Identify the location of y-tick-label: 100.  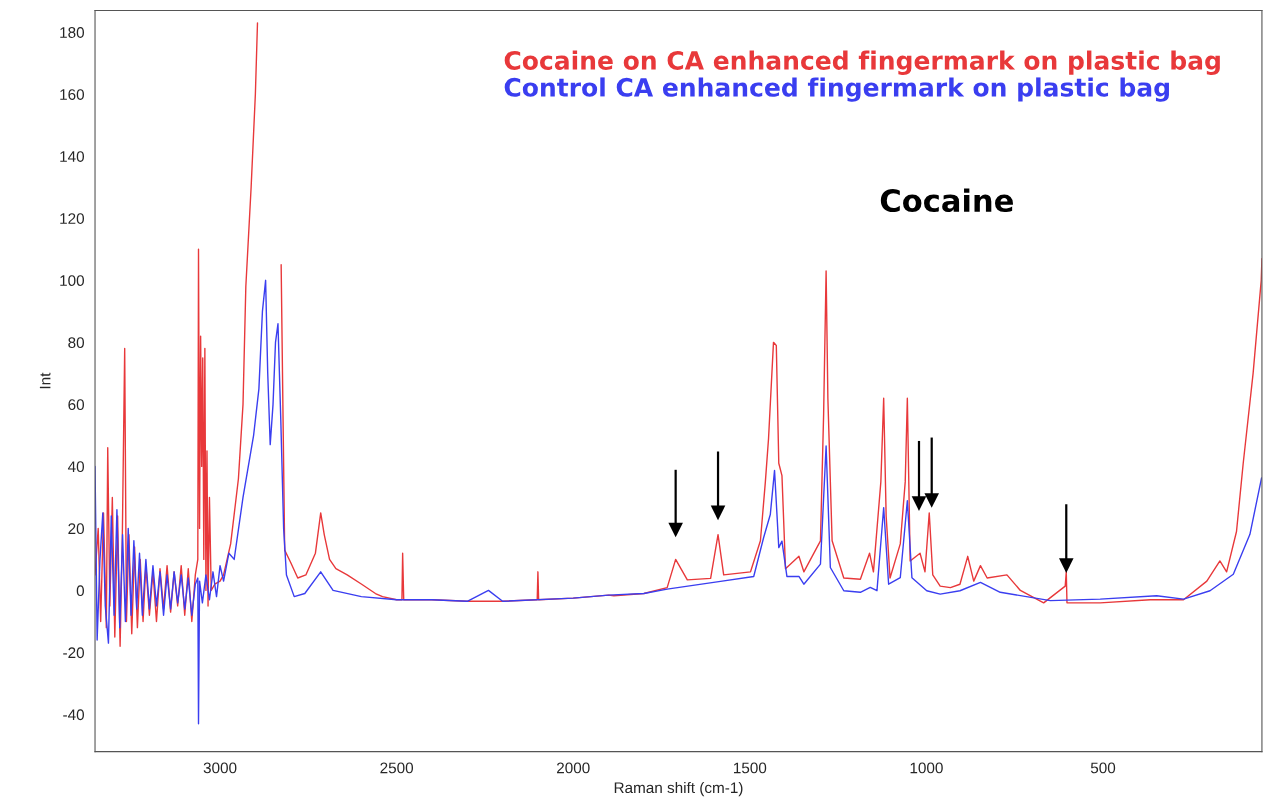
(72, 281).